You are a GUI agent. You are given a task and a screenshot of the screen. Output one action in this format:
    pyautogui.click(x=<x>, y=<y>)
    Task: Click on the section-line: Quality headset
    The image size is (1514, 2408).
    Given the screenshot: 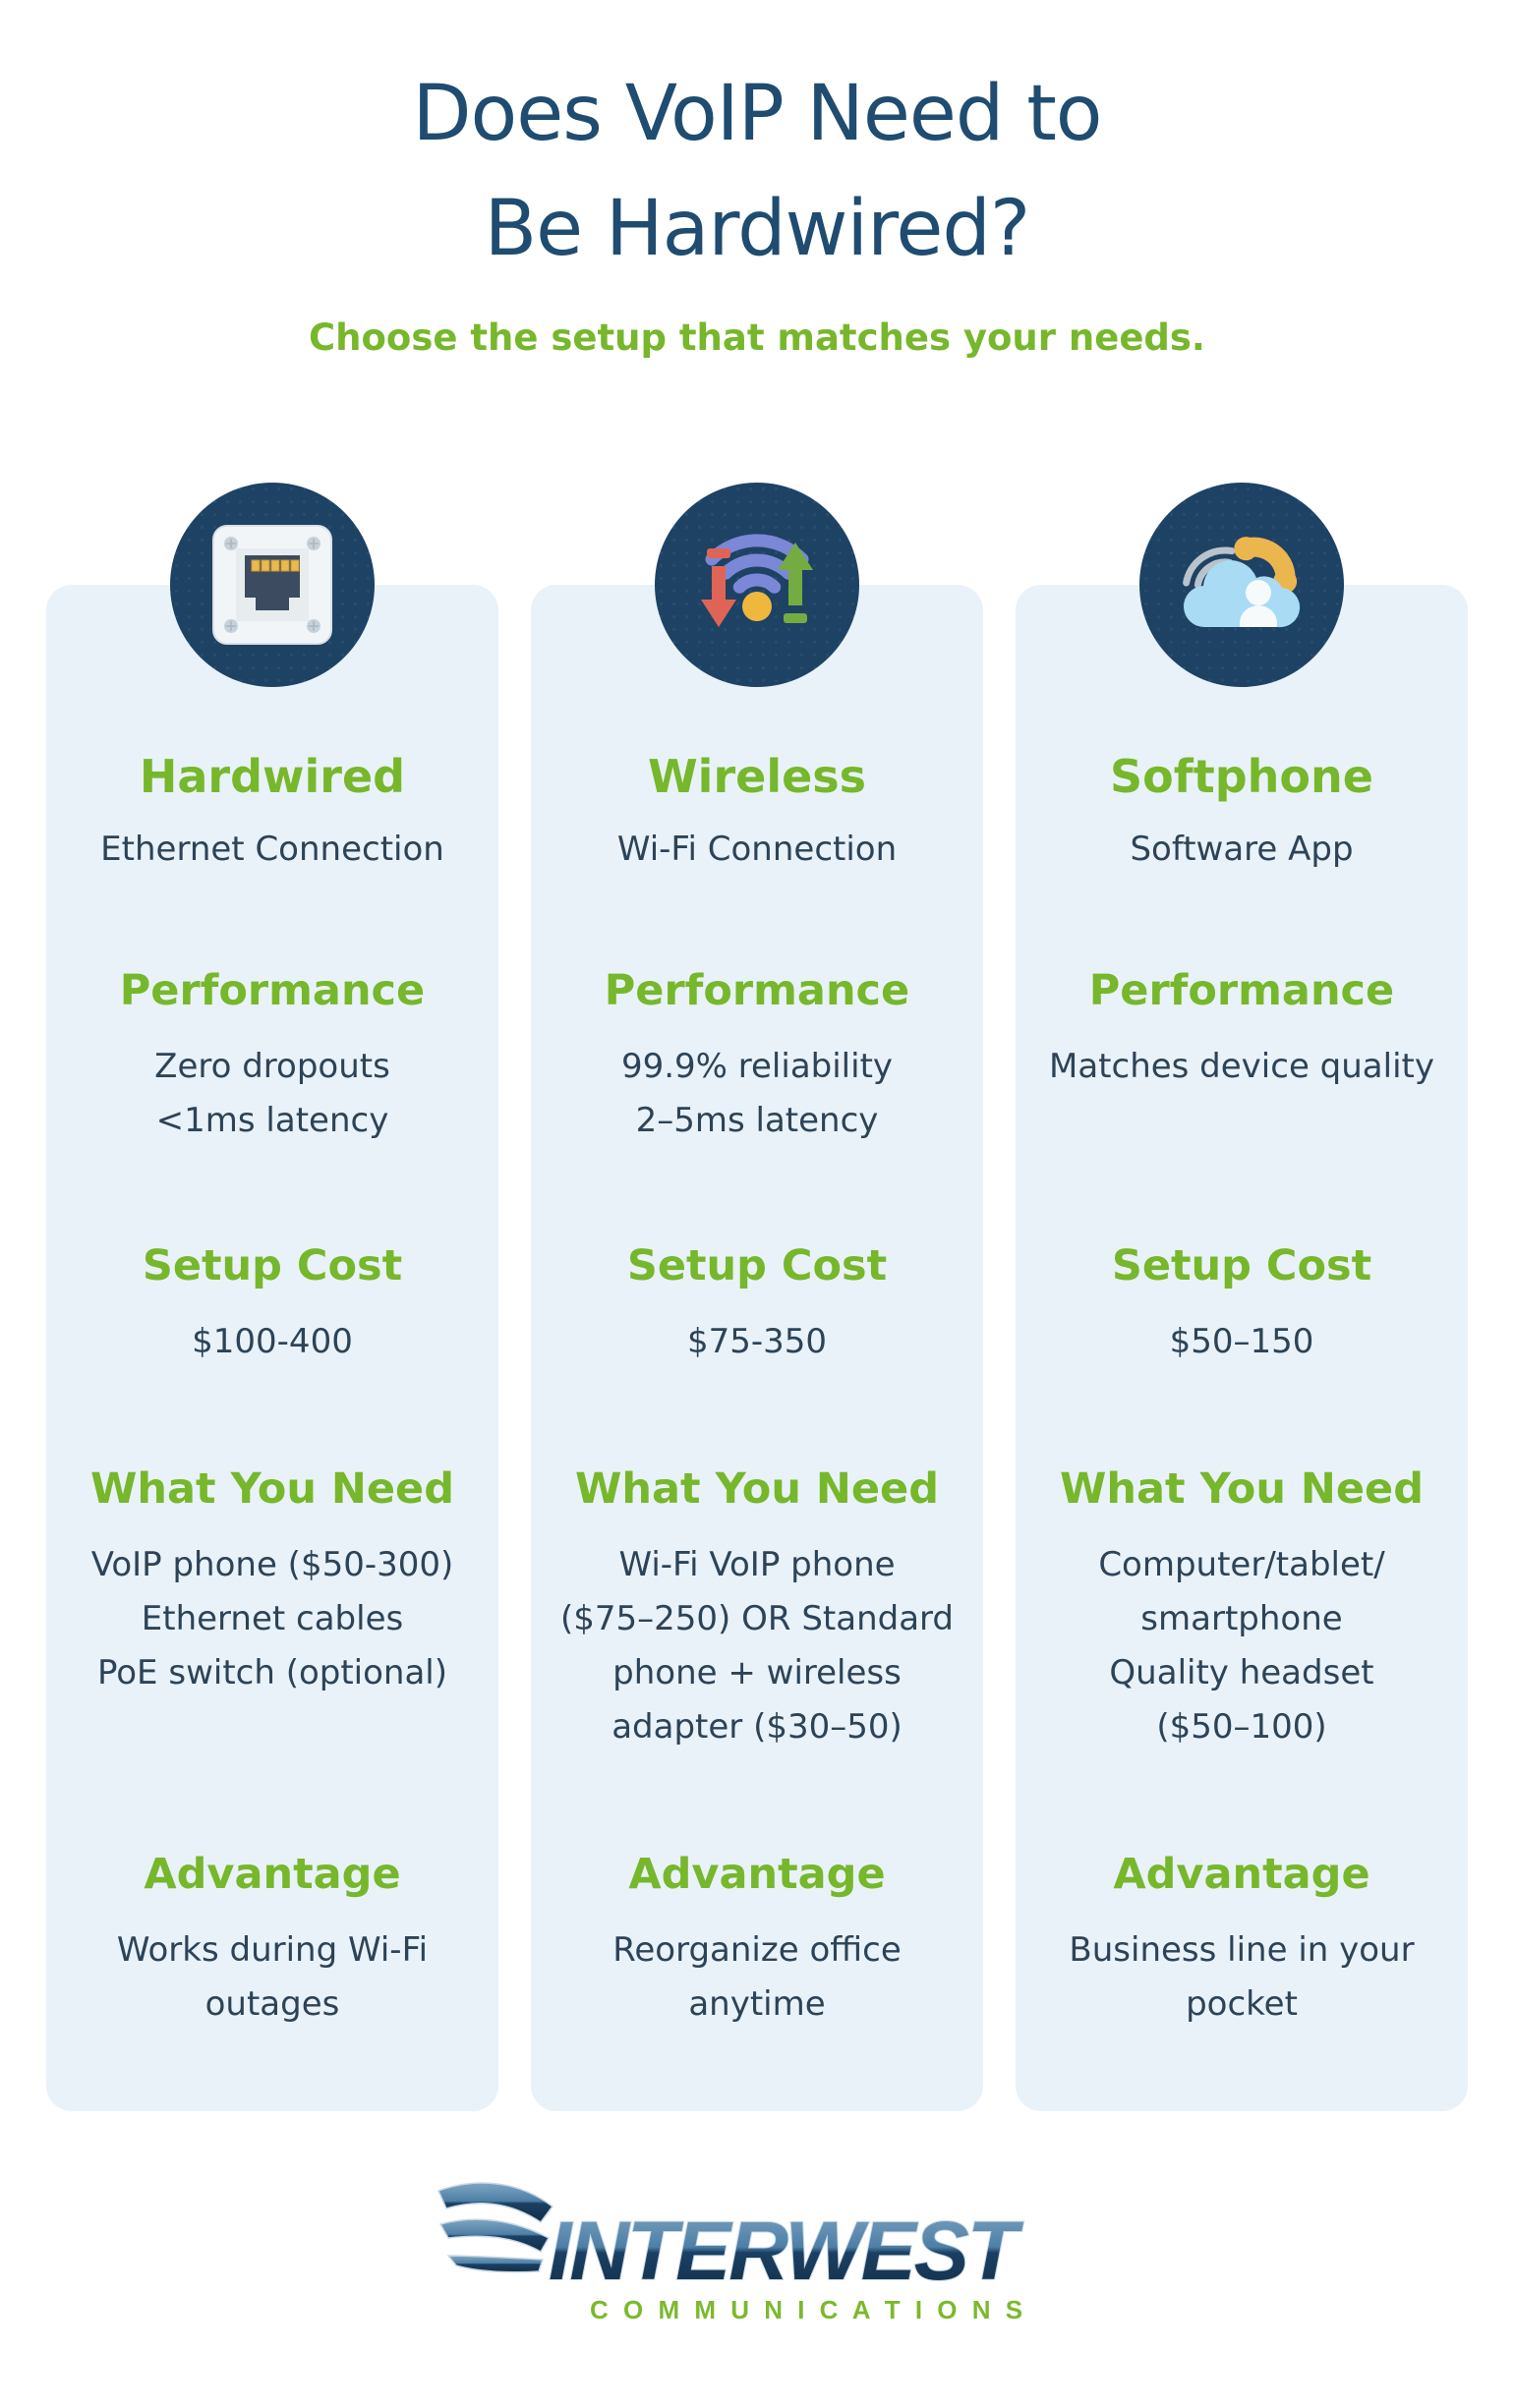 What is the action you would take?
    pyautogui.click(x=1242, y=1672)
    